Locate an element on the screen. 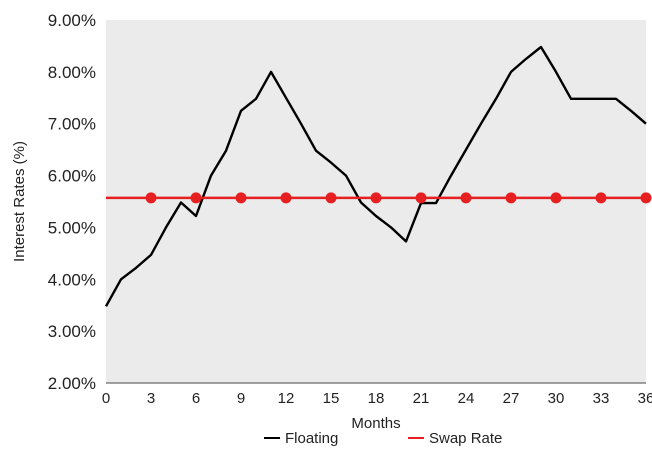  x-tick-label: 0 is located at coordinates (106, 398).